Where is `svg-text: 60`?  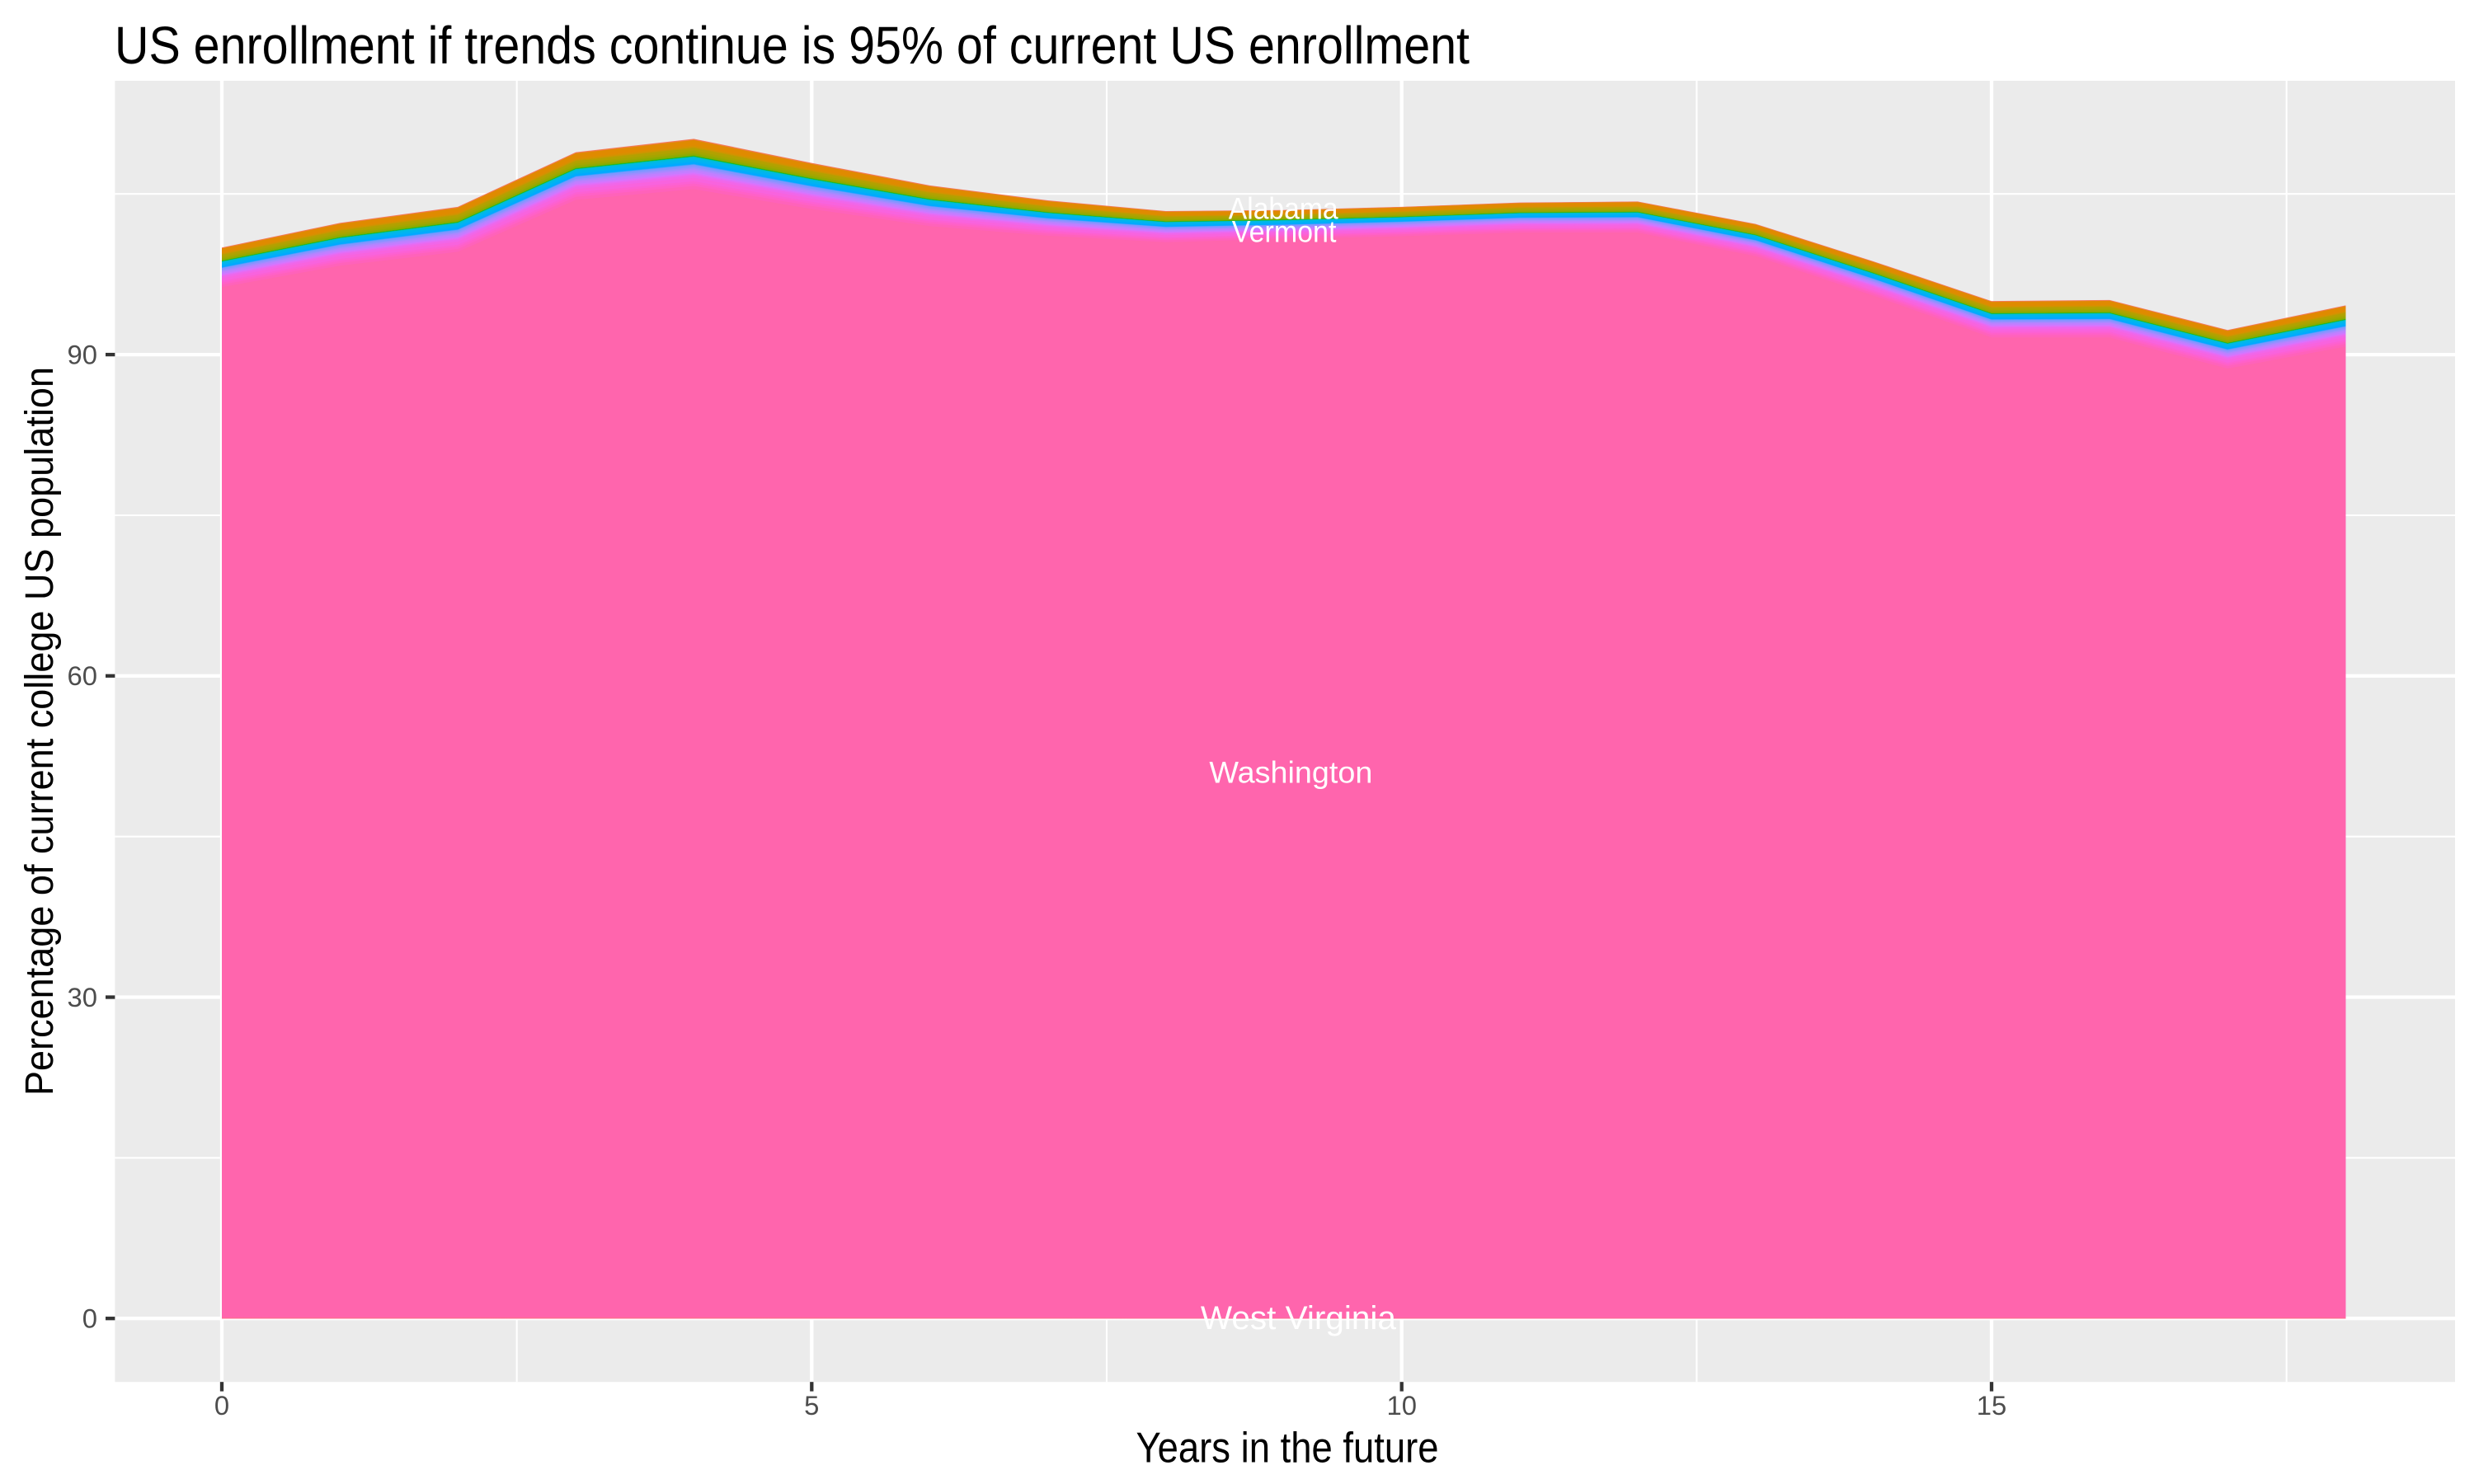 svg-text: 60 is located at coordinates (82, 675).